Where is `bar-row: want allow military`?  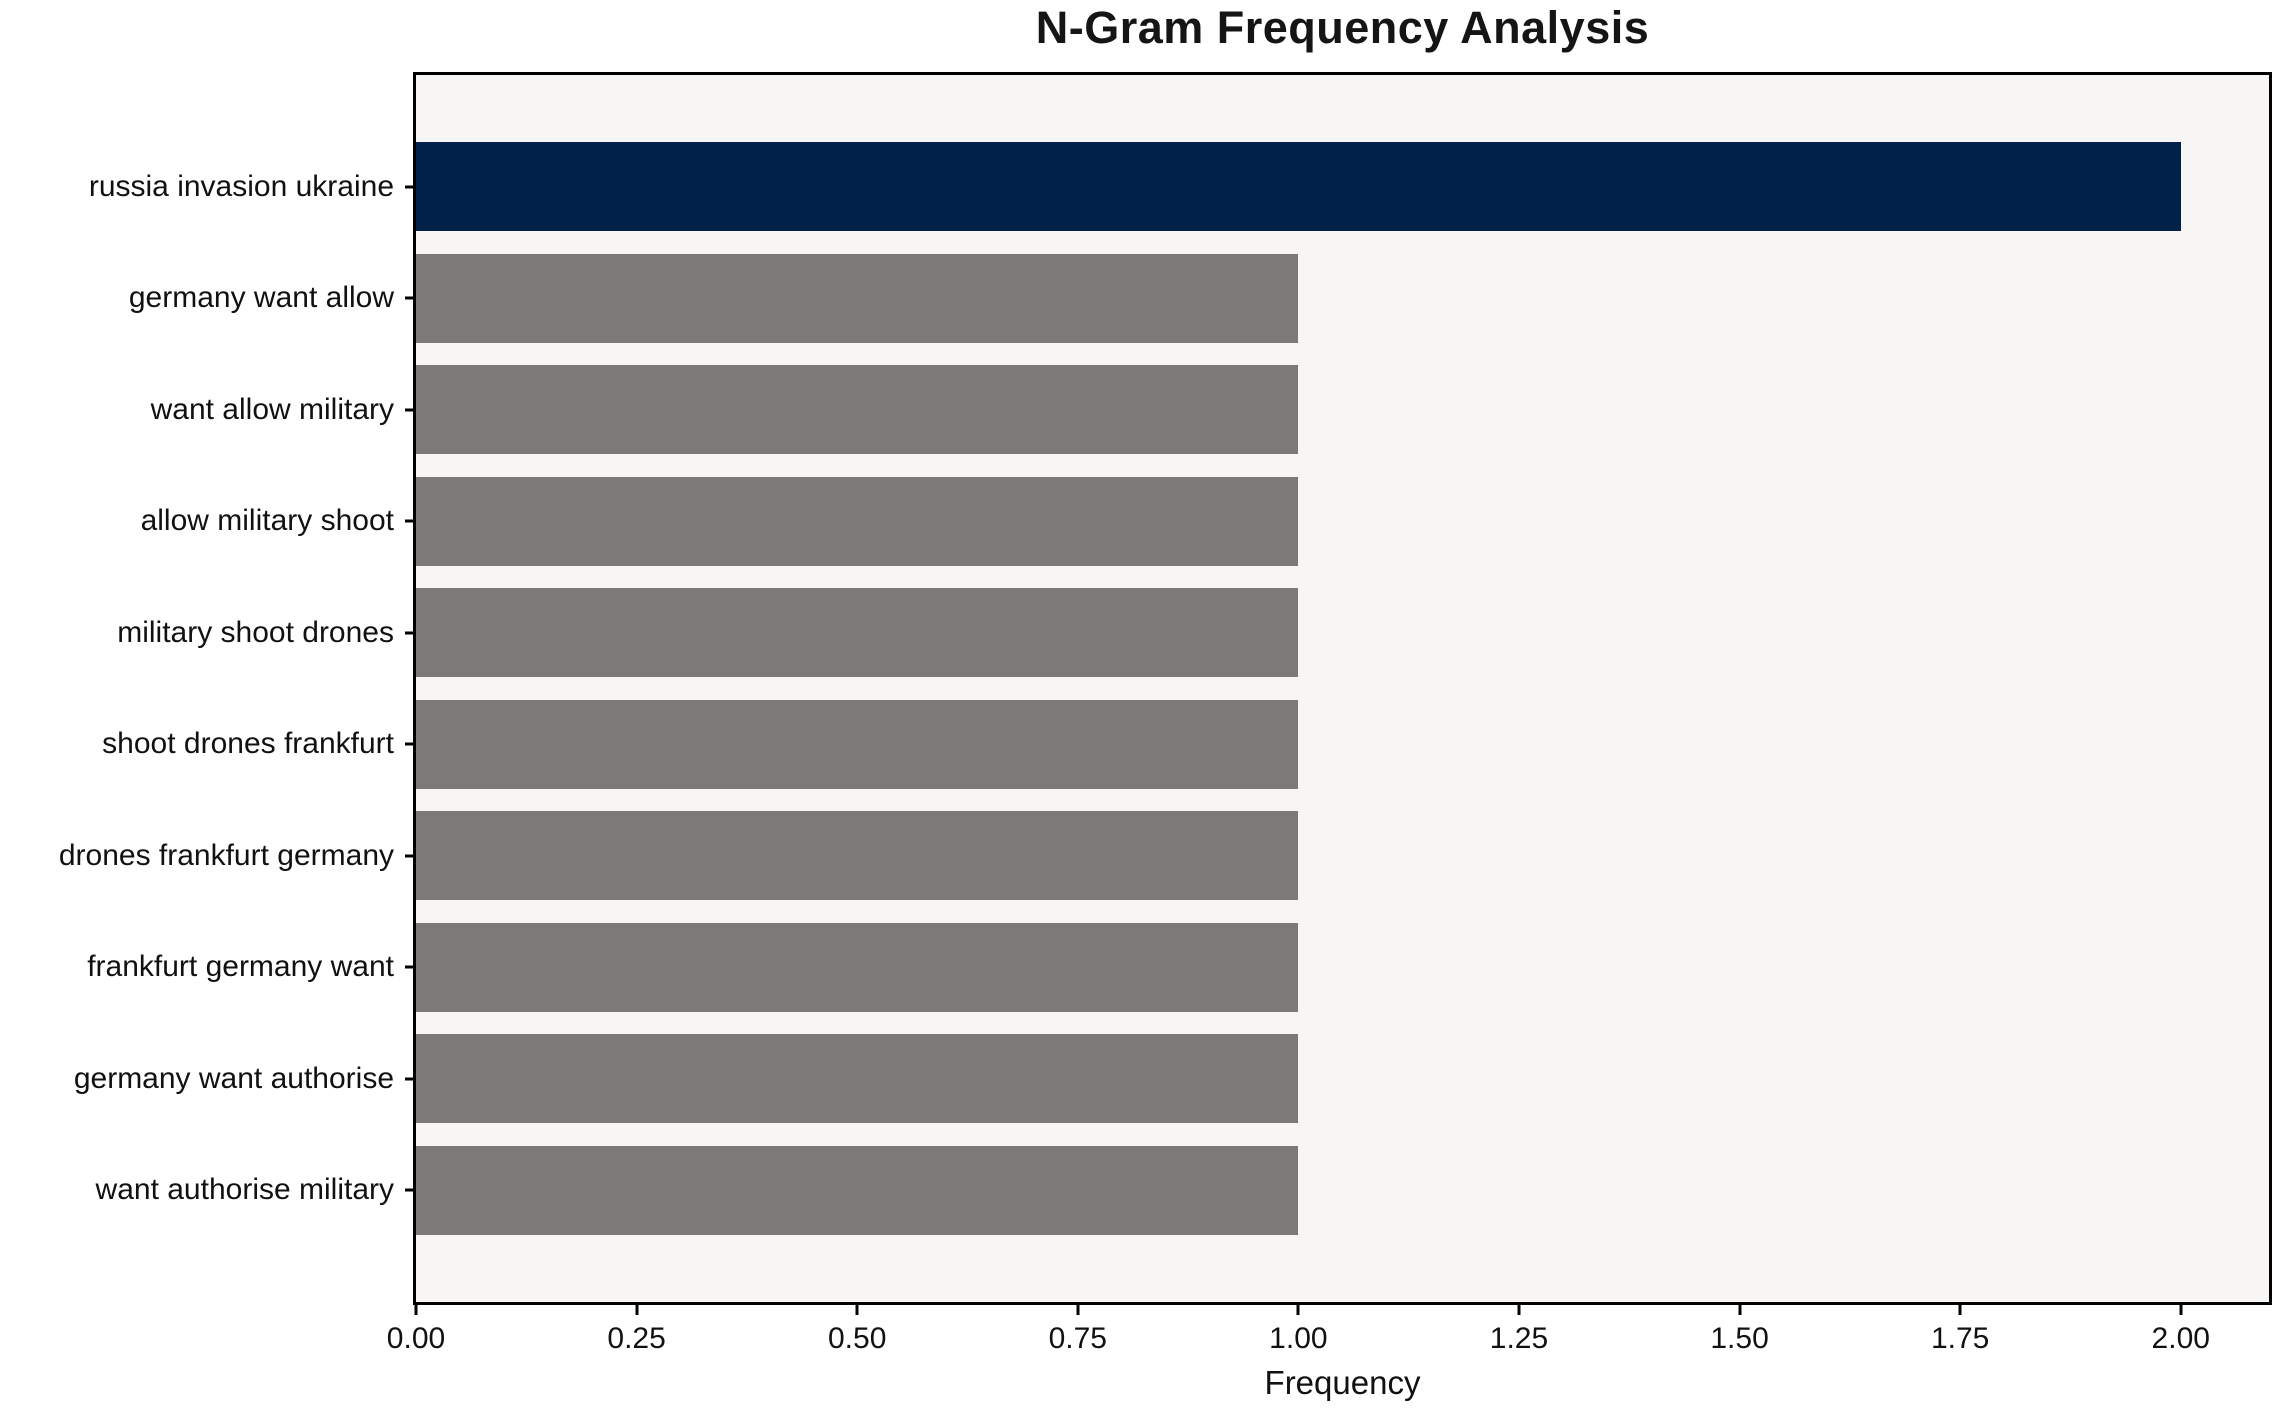 bar-row: want allow military is located at coordinates (1210, 410).